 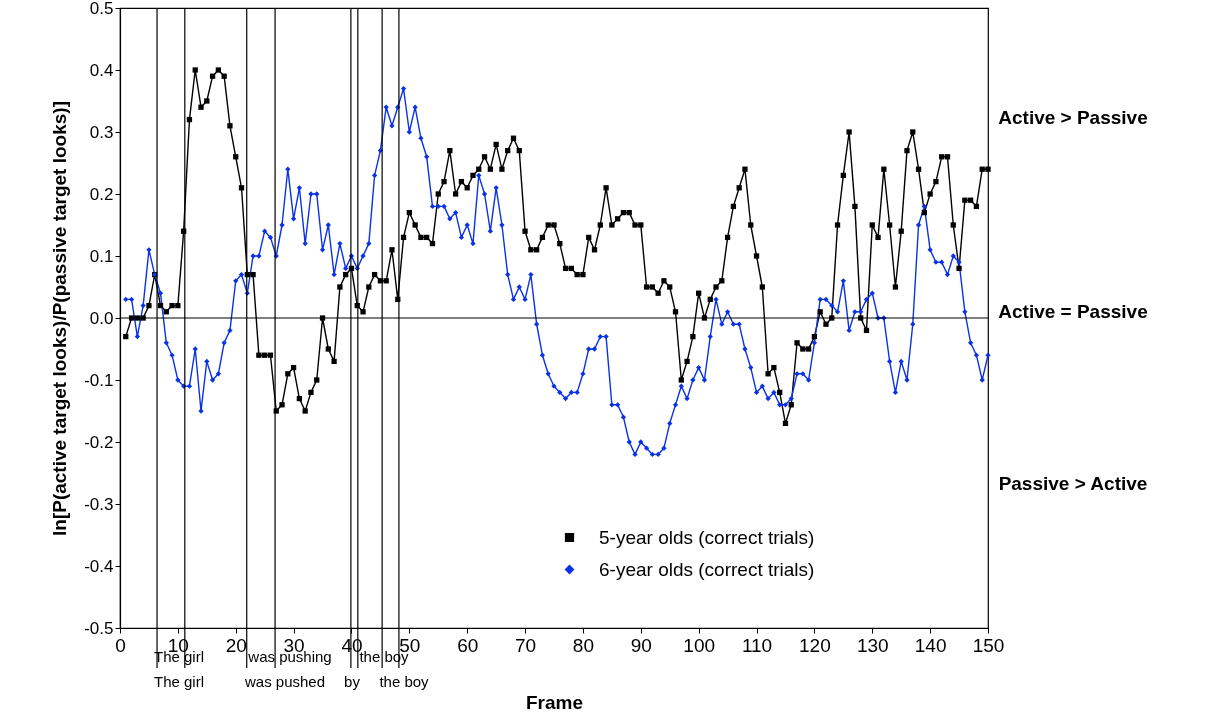 I want to click on x-tick-label: 60, so click(x=468, y=645).